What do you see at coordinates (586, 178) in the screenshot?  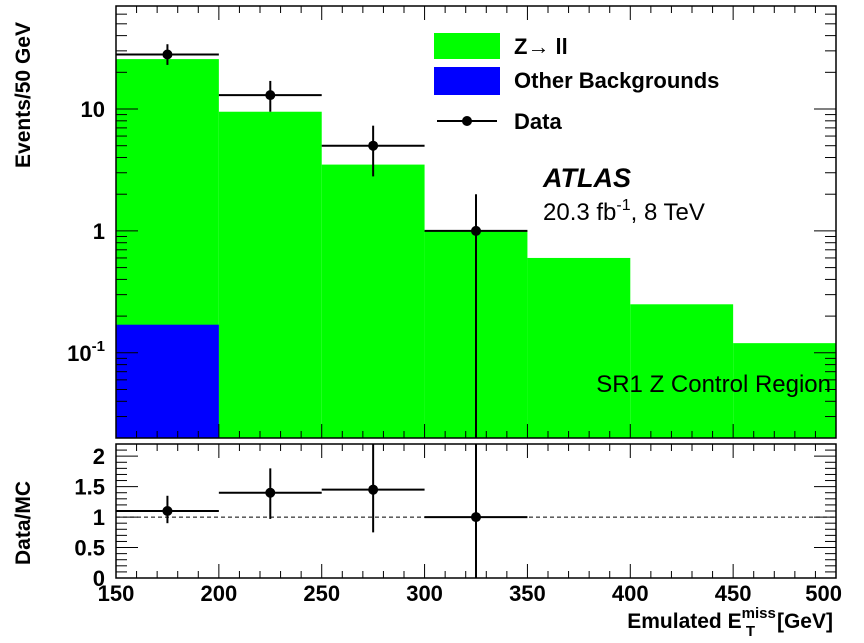 I see `atlas-label: ATLAS` at bounding box center [586, 178].